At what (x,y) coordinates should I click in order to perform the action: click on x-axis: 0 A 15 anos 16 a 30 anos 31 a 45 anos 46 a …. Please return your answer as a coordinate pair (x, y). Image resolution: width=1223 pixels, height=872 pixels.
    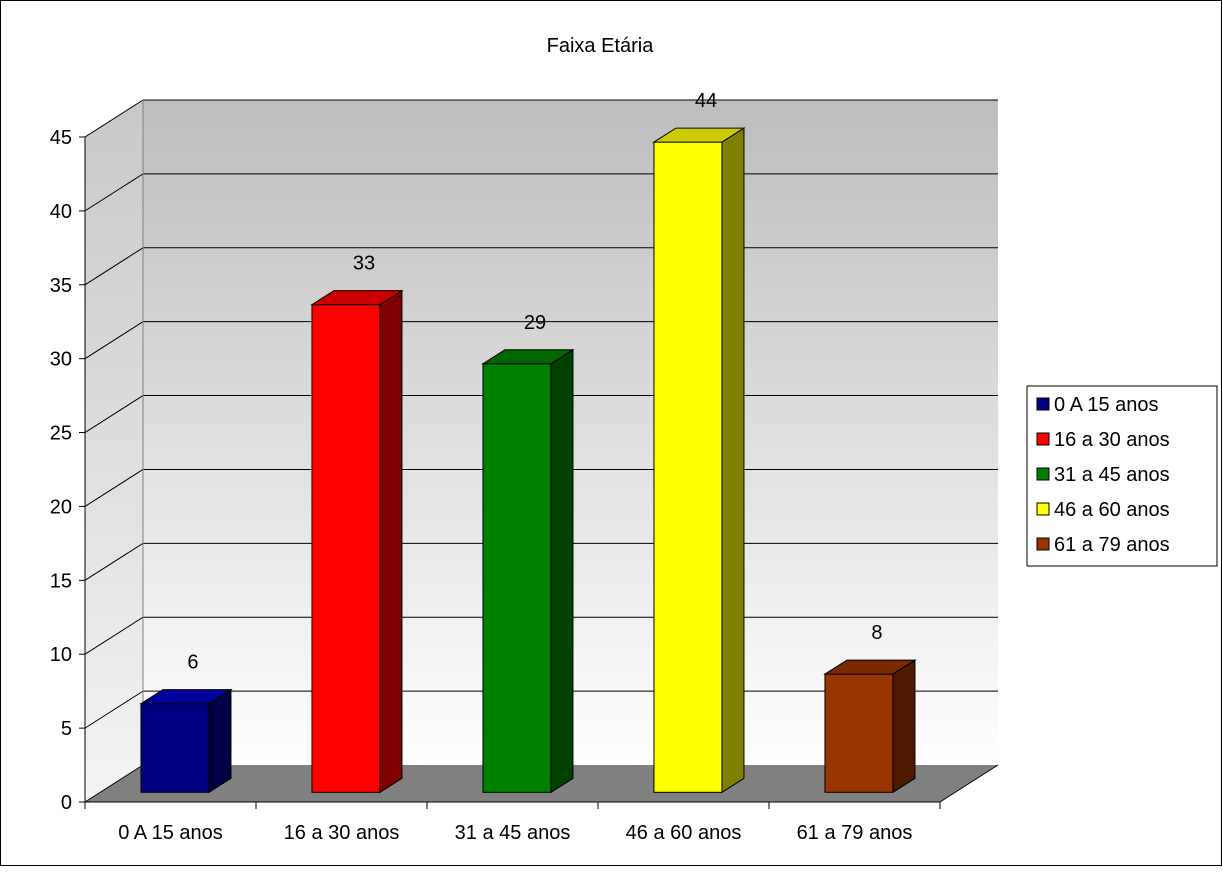
    Looking at the image, I should click on (512, 822).